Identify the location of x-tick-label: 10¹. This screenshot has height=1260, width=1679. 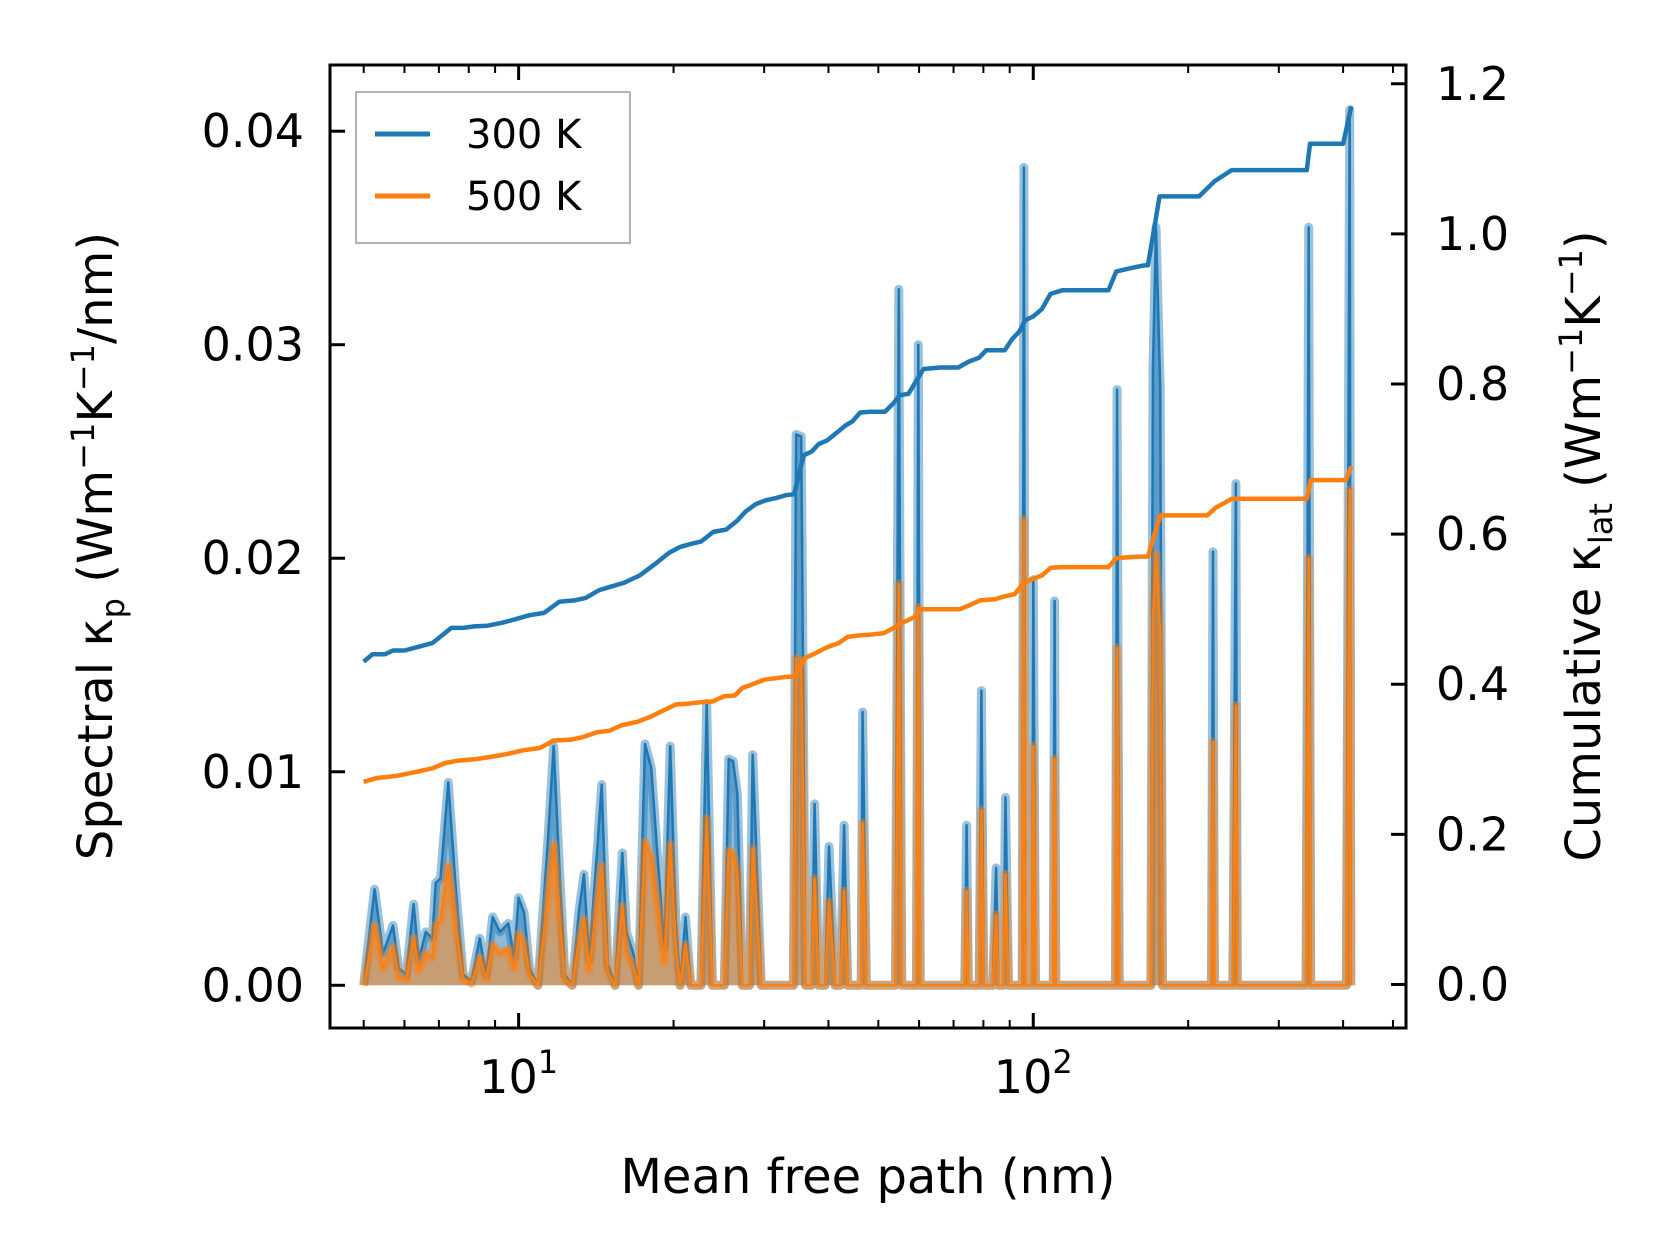
(518, 1073).